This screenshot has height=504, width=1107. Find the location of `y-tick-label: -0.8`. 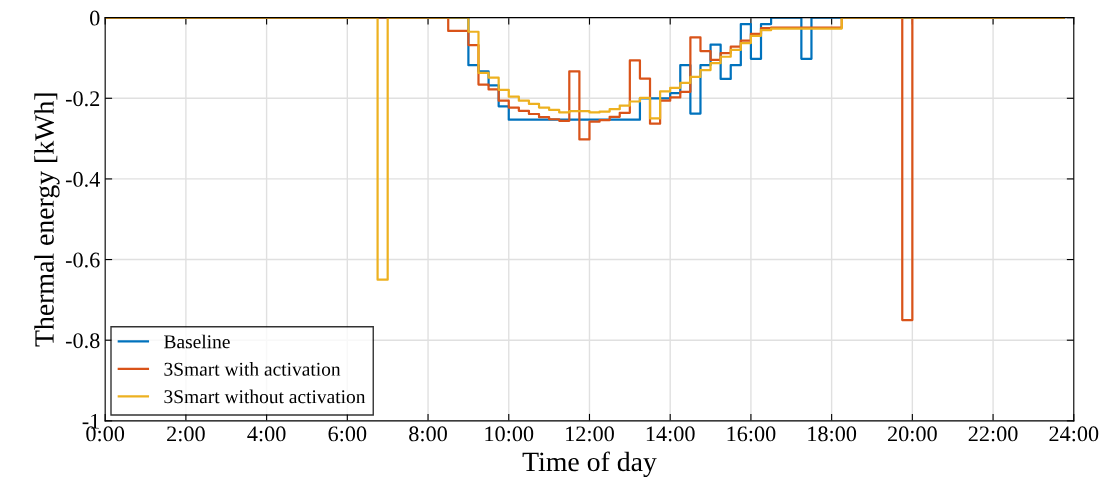

y-tick-label: -0.8 is located at coordinates (82, 341).